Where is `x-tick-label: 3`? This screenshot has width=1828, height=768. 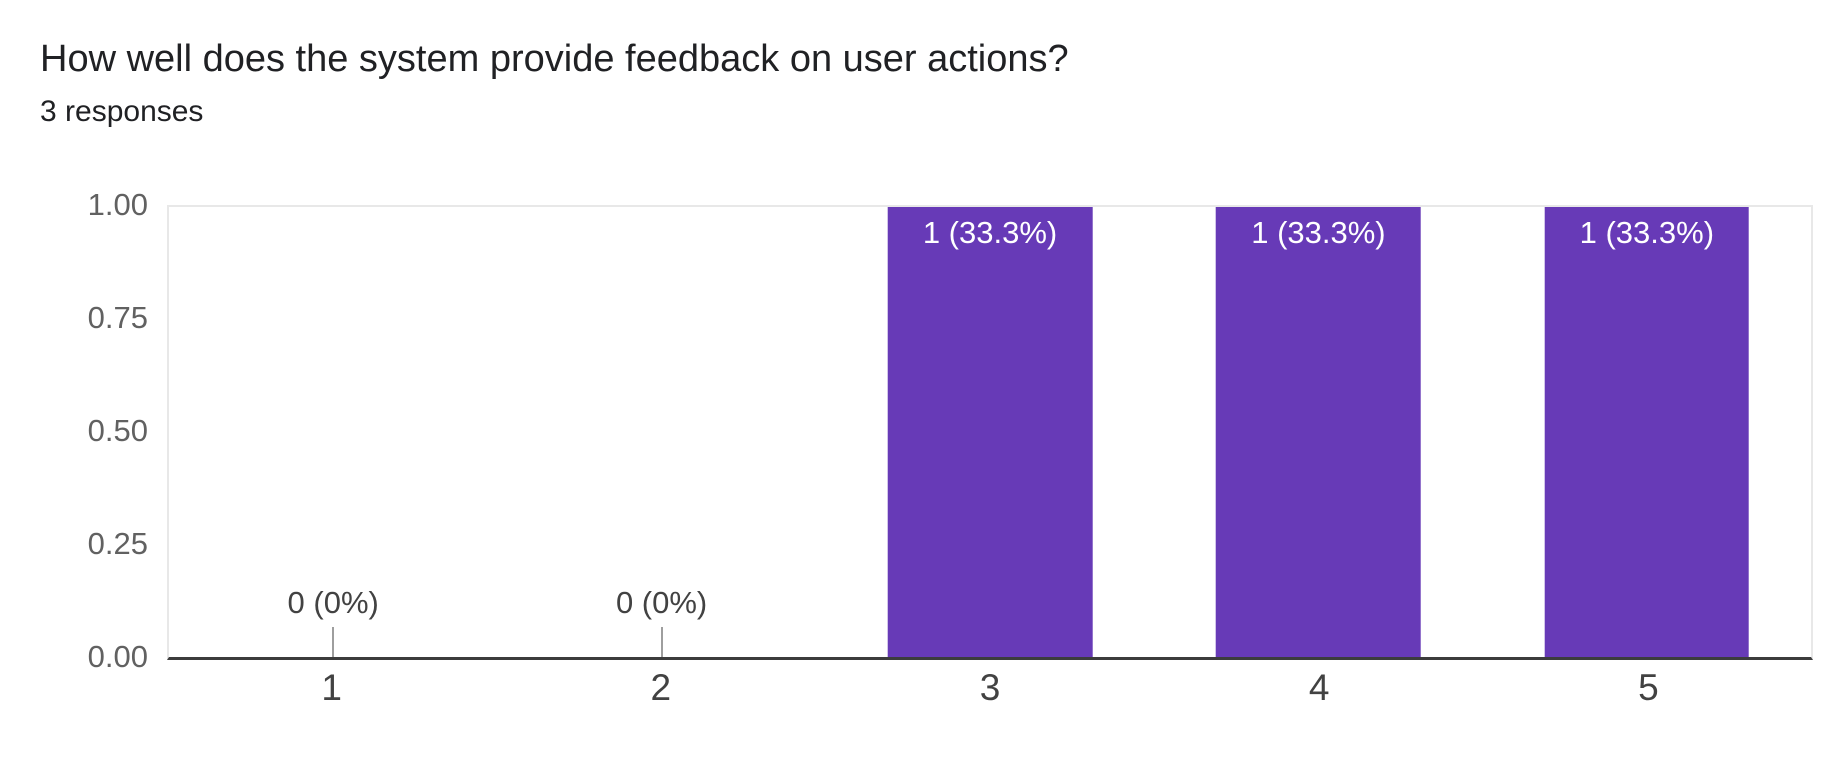 x-tick-label: 3 is located at coordinates (990, 687).